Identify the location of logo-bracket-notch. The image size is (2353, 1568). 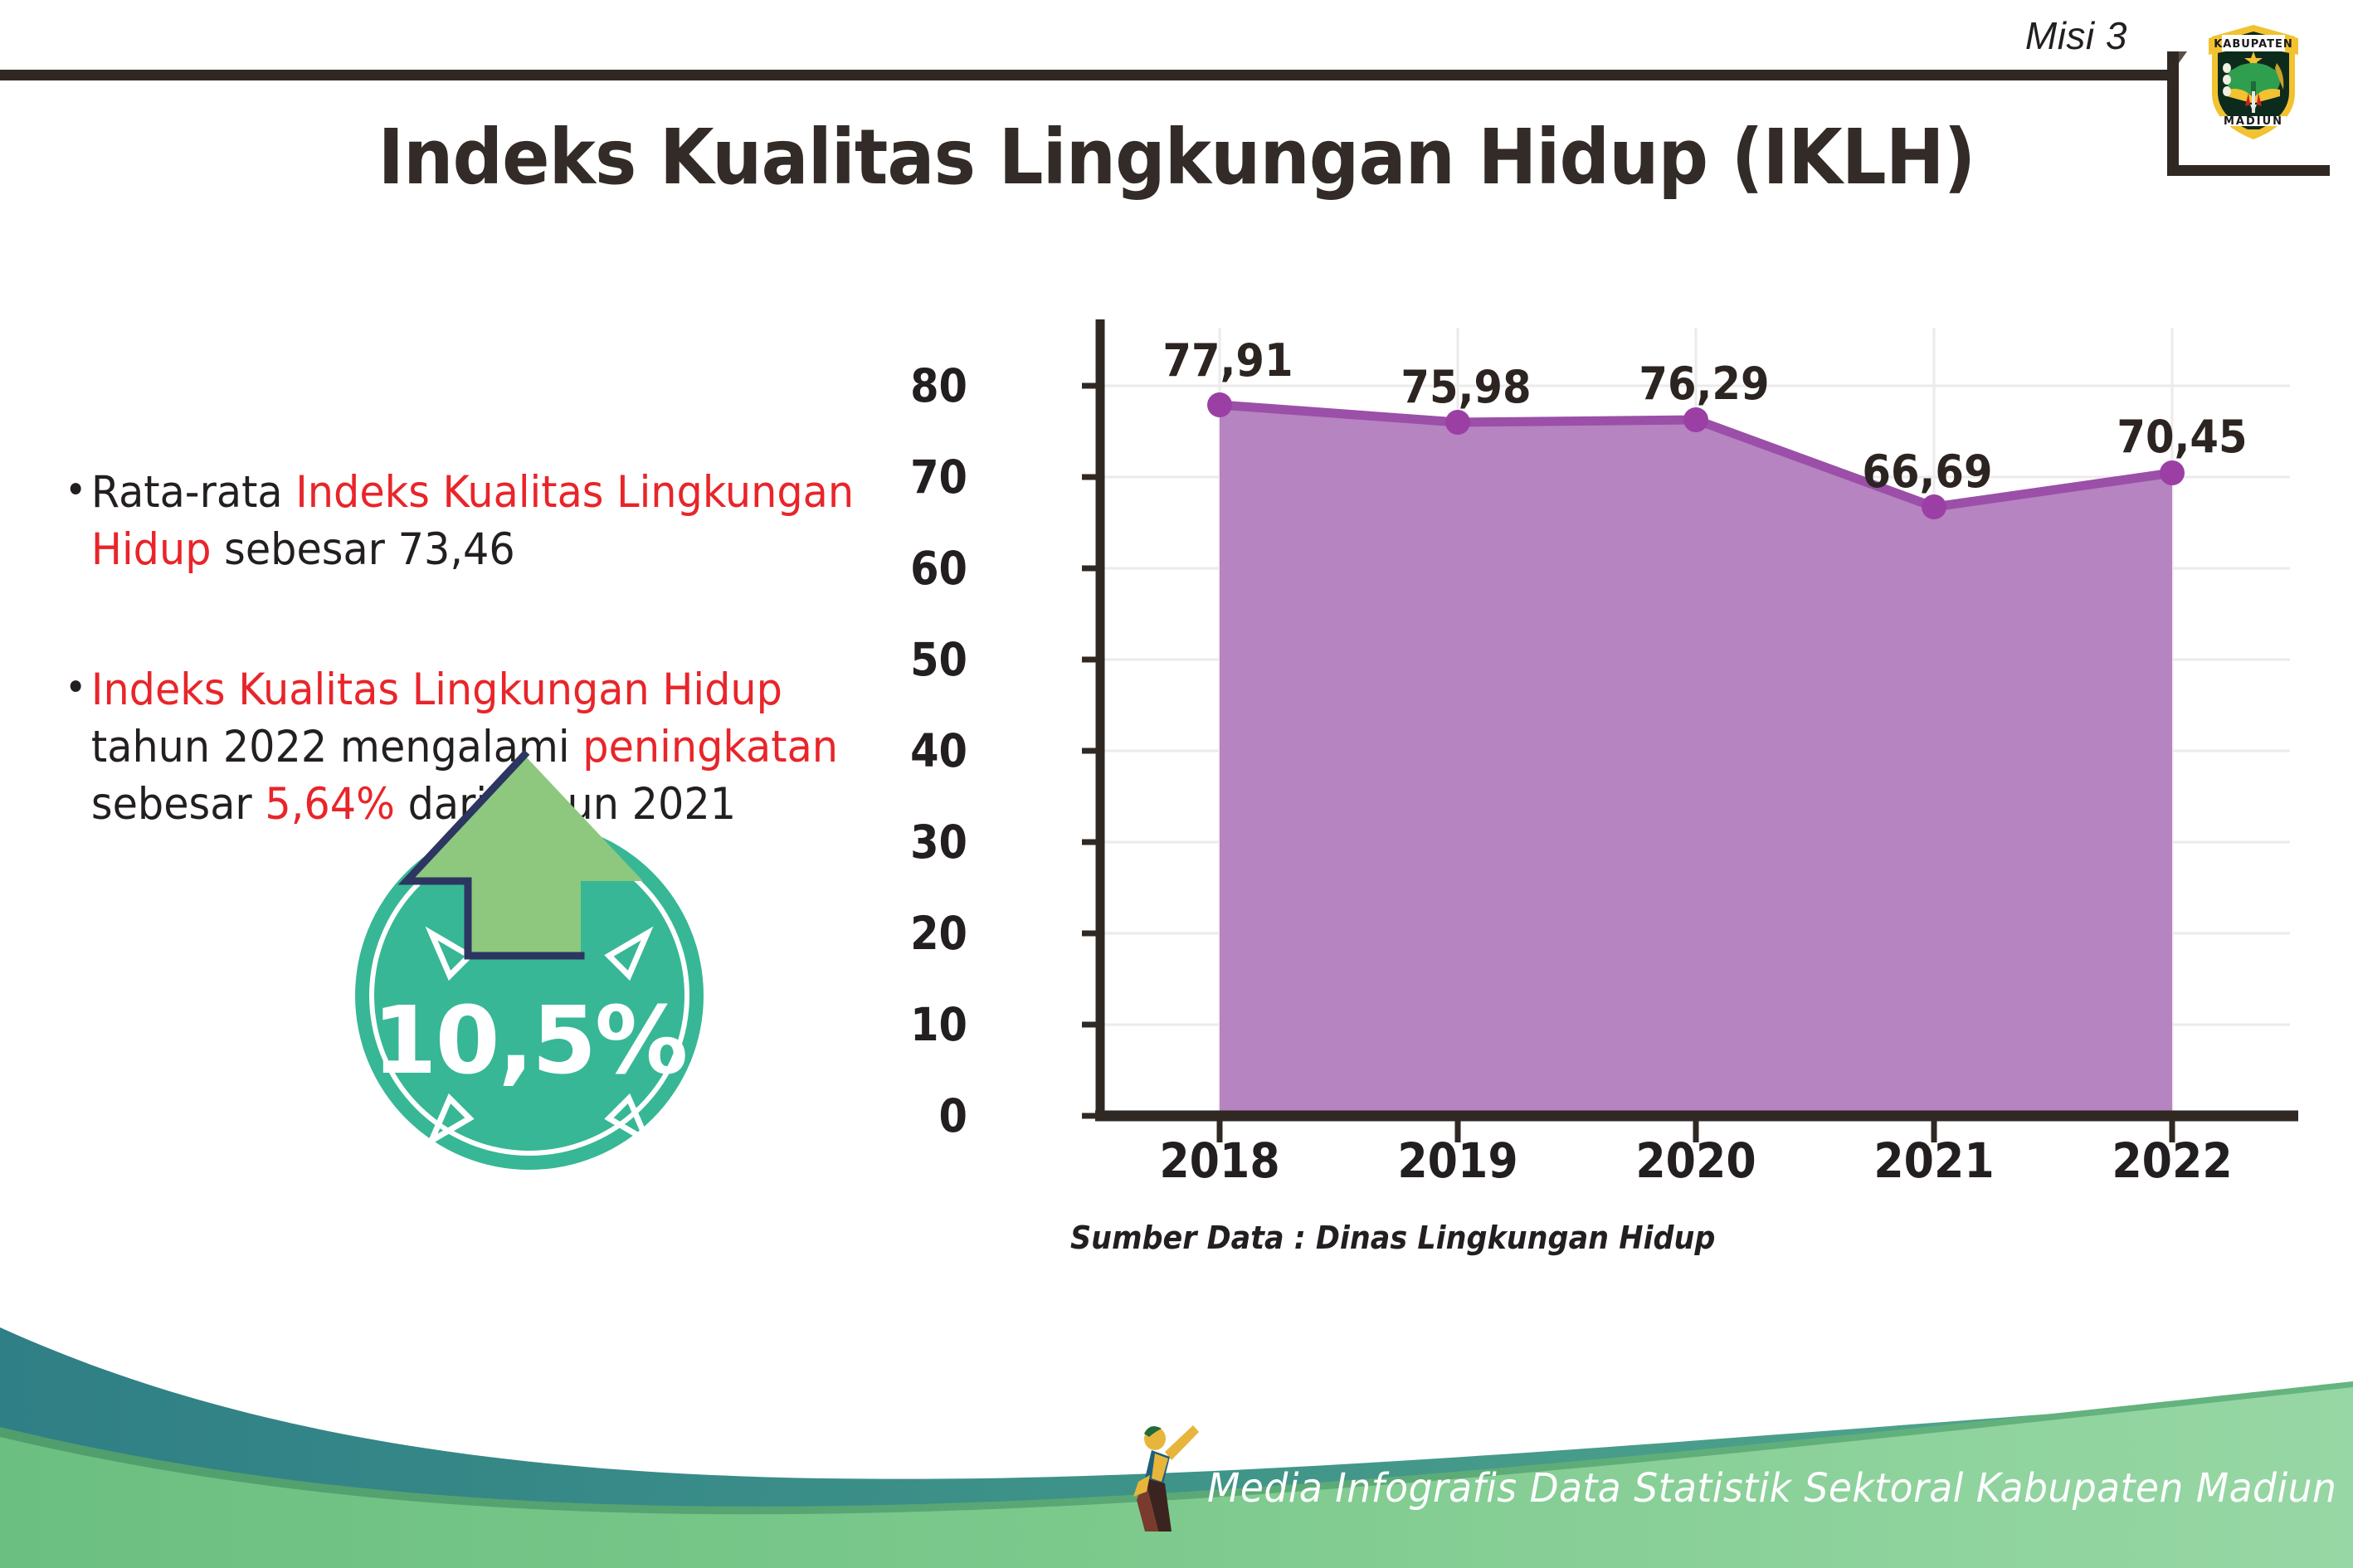
(2183, 57).